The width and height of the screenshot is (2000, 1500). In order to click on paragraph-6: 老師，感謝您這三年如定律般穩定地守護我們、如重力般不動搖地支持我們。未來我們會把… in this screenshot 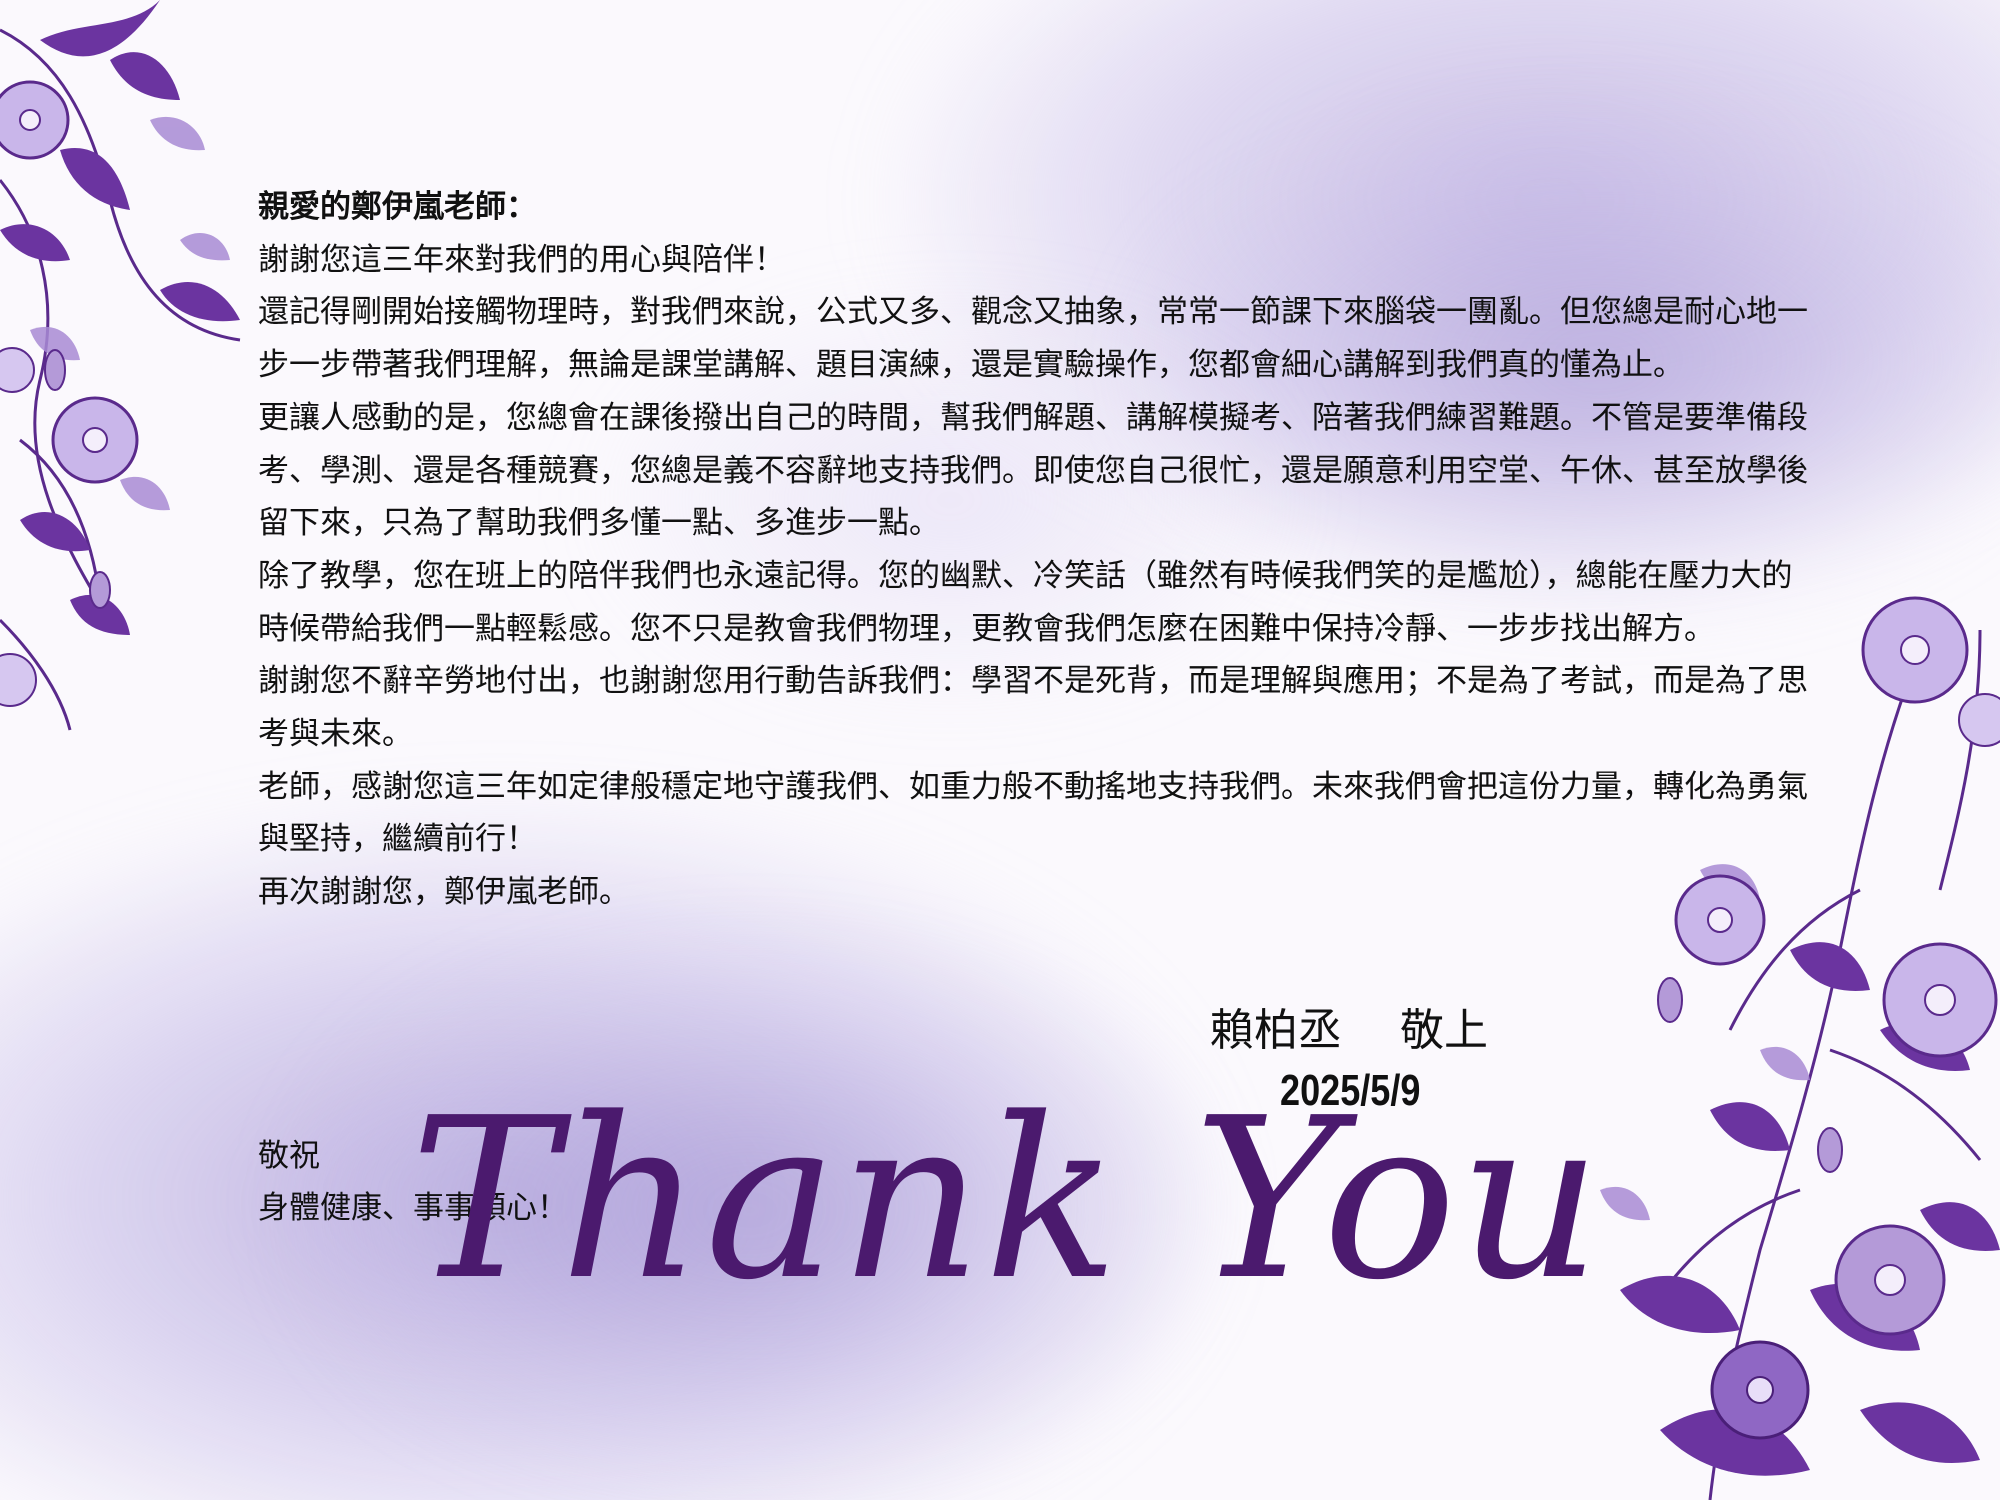, I will do `click(1033, 813)`.